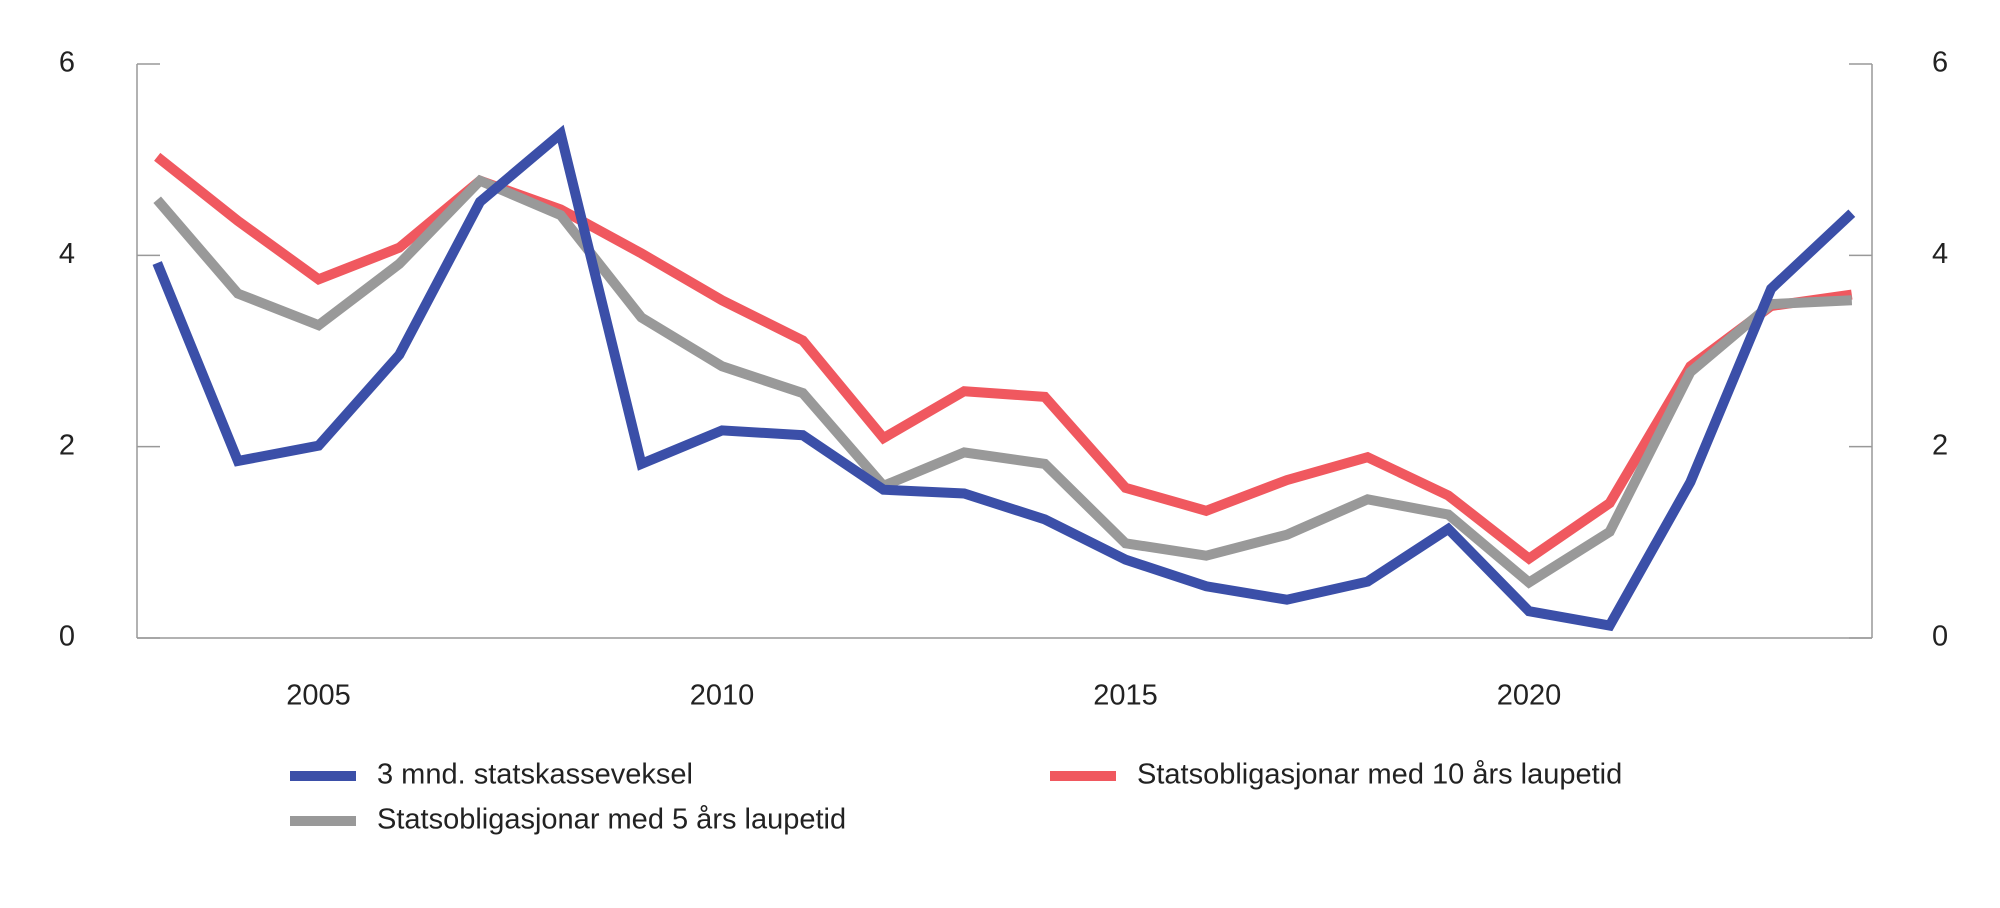  I want to click on y2-tick-label: 0, so click(1940, 637).